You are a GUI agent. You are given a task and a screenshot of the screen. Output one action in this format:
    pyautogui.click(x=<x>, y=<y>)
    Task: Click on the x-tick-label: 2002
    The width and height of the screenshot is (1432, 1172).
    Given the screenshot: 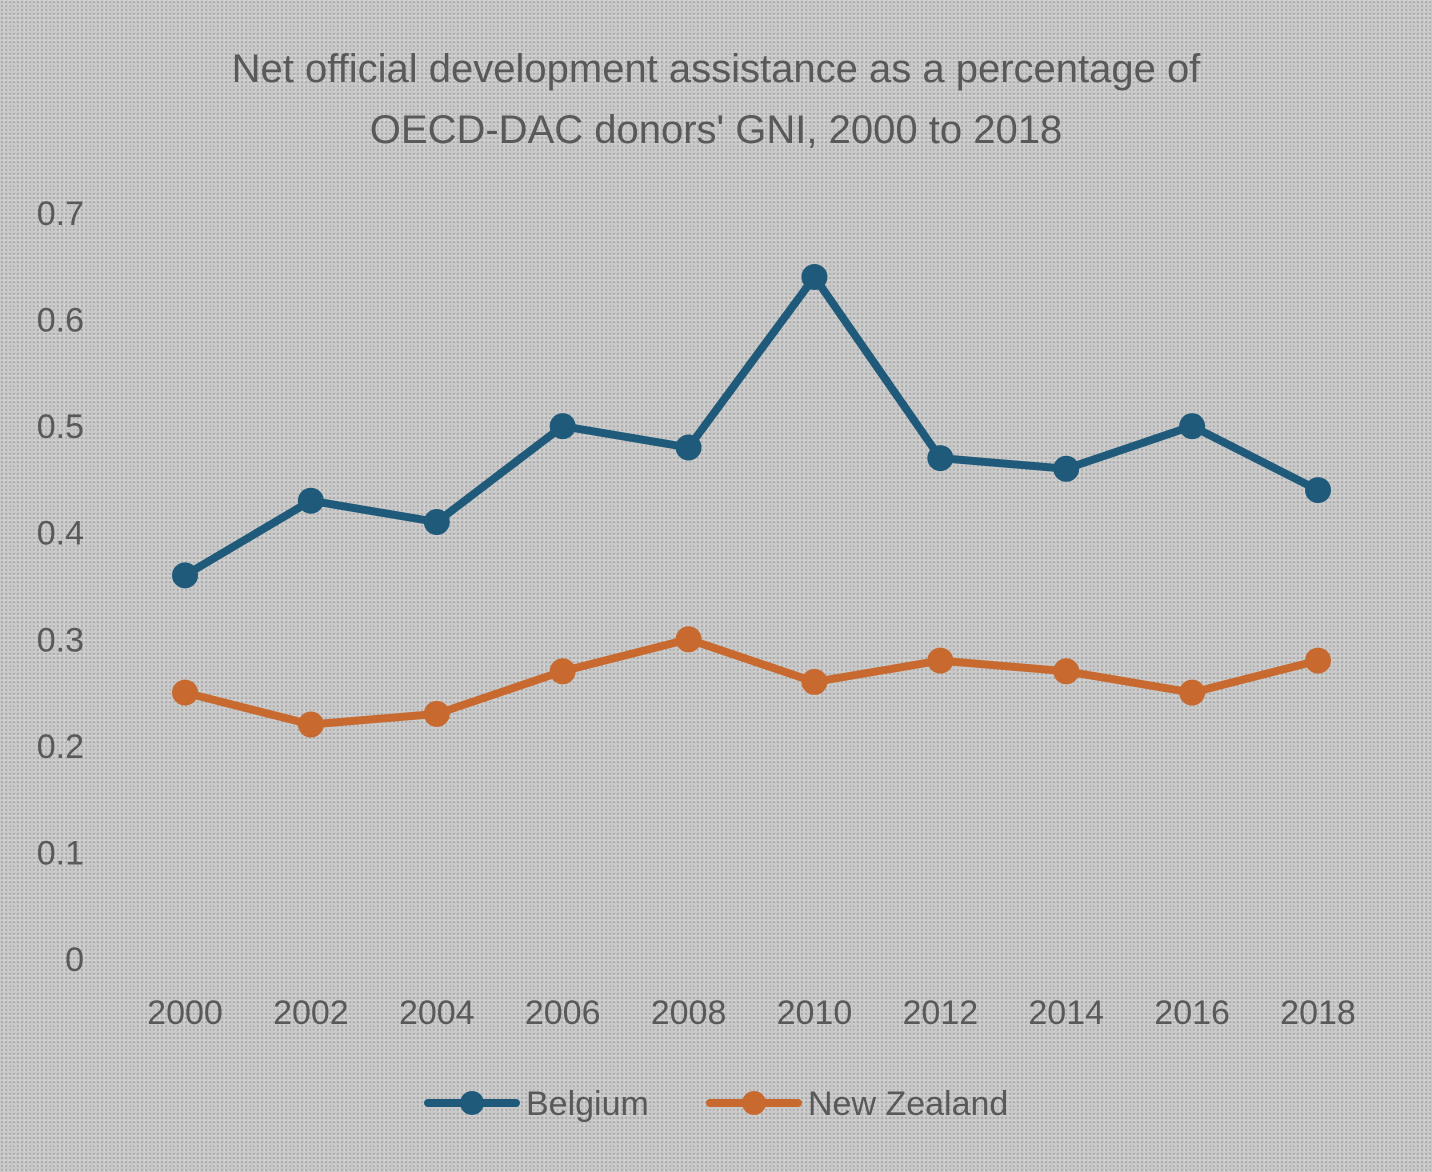 What is the action you would take?
    pyautogui.click(x=311, y=1013)
    